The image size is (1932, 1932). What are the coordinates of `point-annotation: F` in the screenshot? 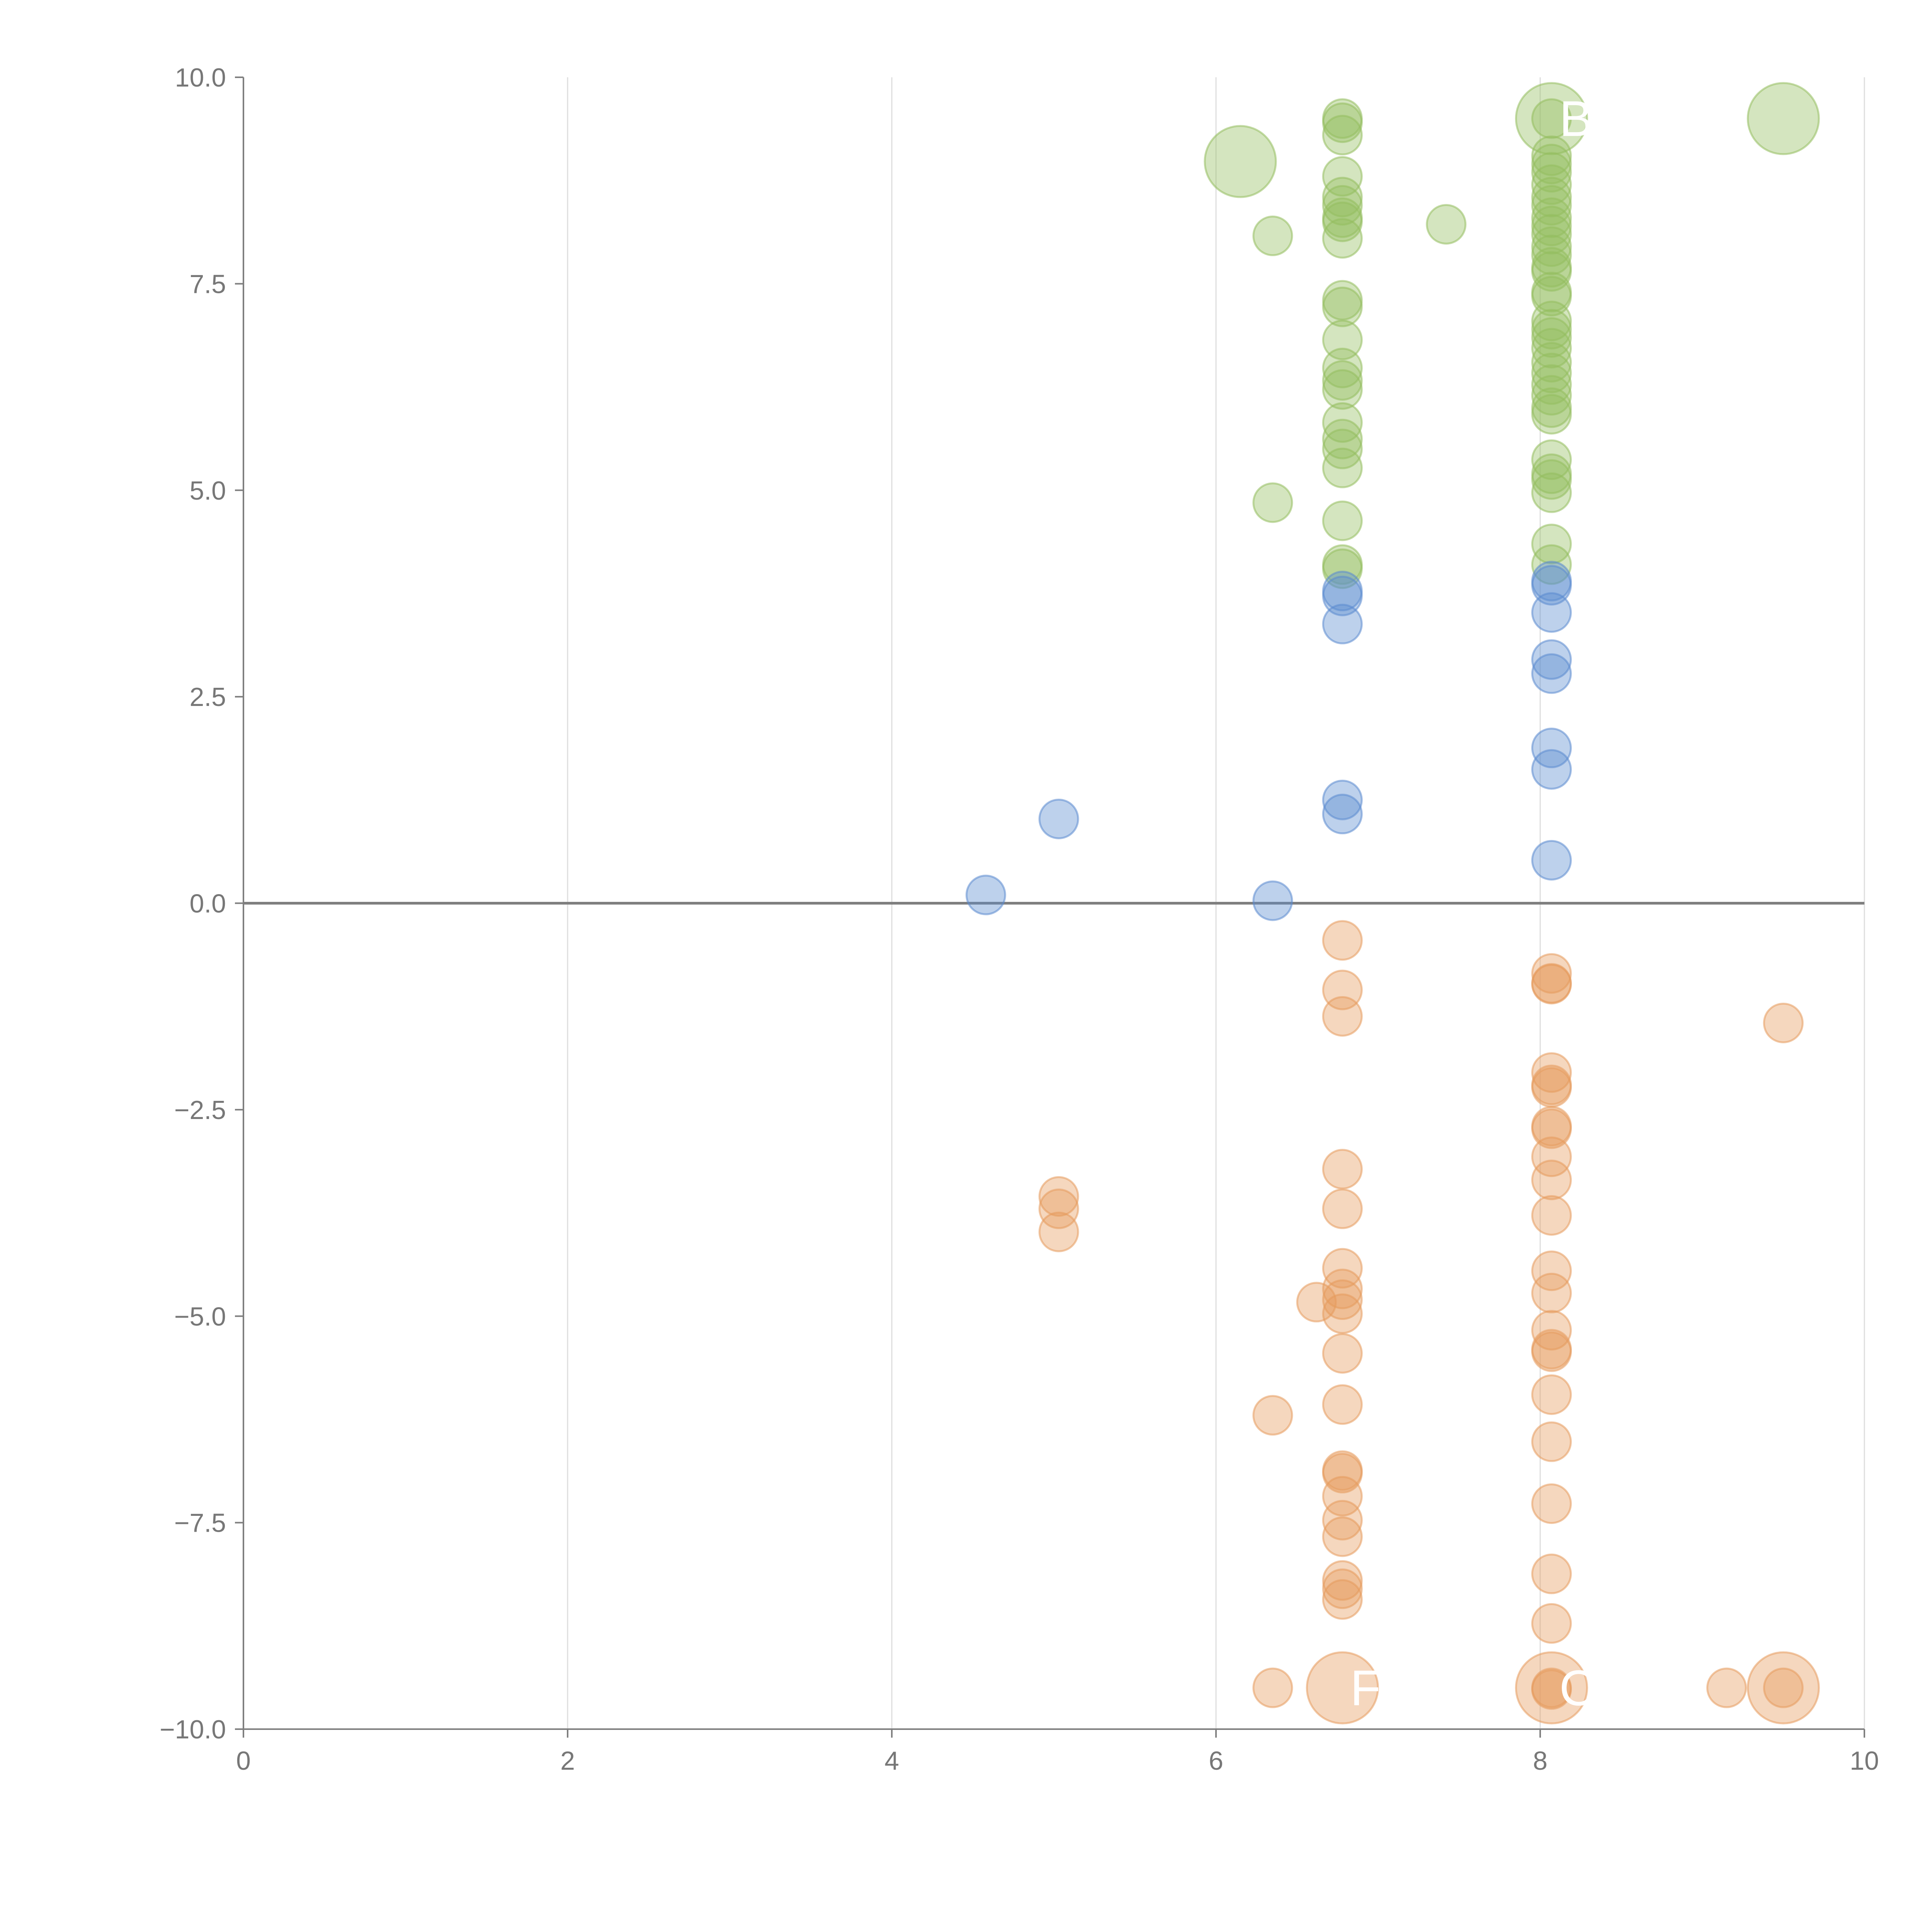 It's located at (1366, 1688).